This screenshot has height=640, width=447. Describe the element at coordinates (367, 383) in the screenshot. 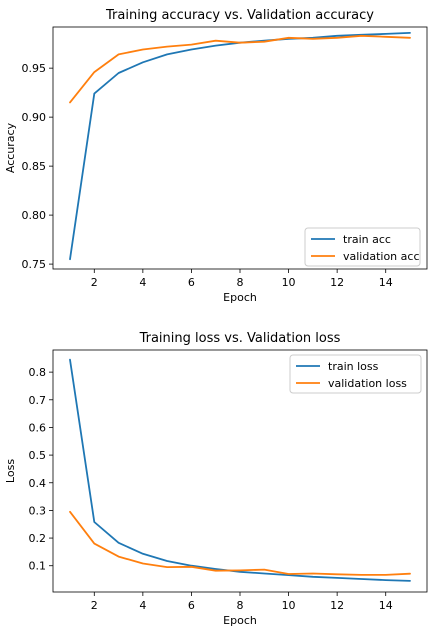

I see `legend-entry: validation loss` at that location.